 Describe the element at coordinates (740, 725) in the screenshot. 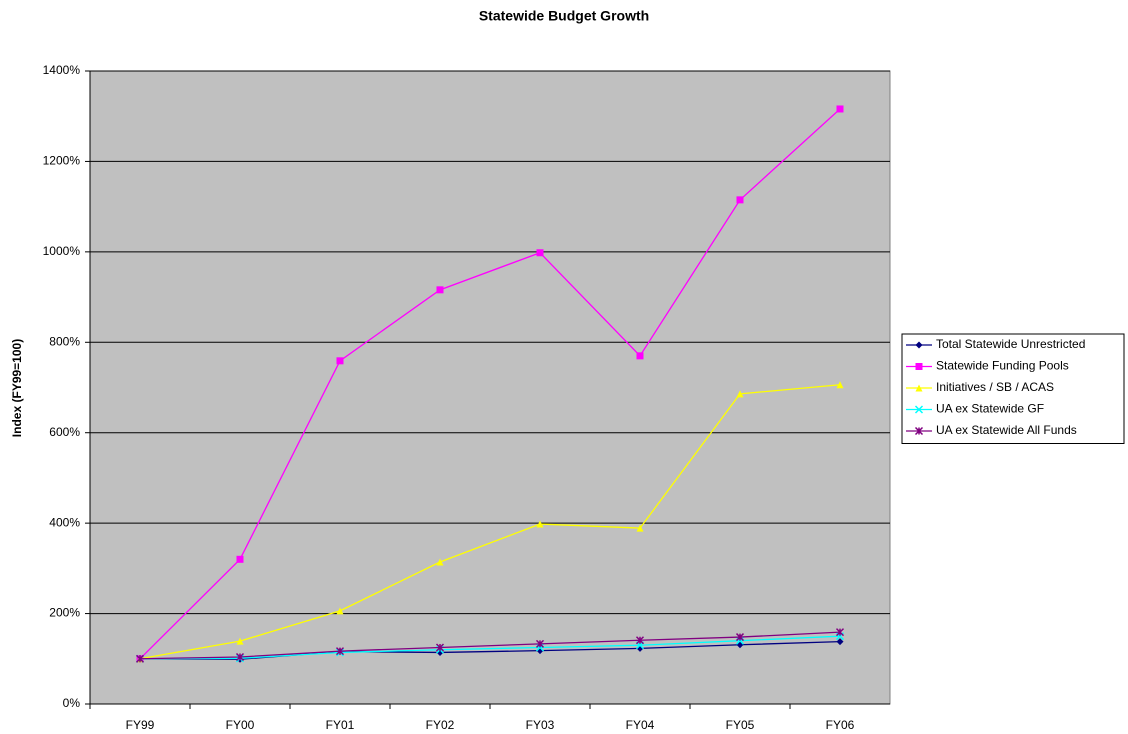

I see `x-tick-label: FY05` at that location.